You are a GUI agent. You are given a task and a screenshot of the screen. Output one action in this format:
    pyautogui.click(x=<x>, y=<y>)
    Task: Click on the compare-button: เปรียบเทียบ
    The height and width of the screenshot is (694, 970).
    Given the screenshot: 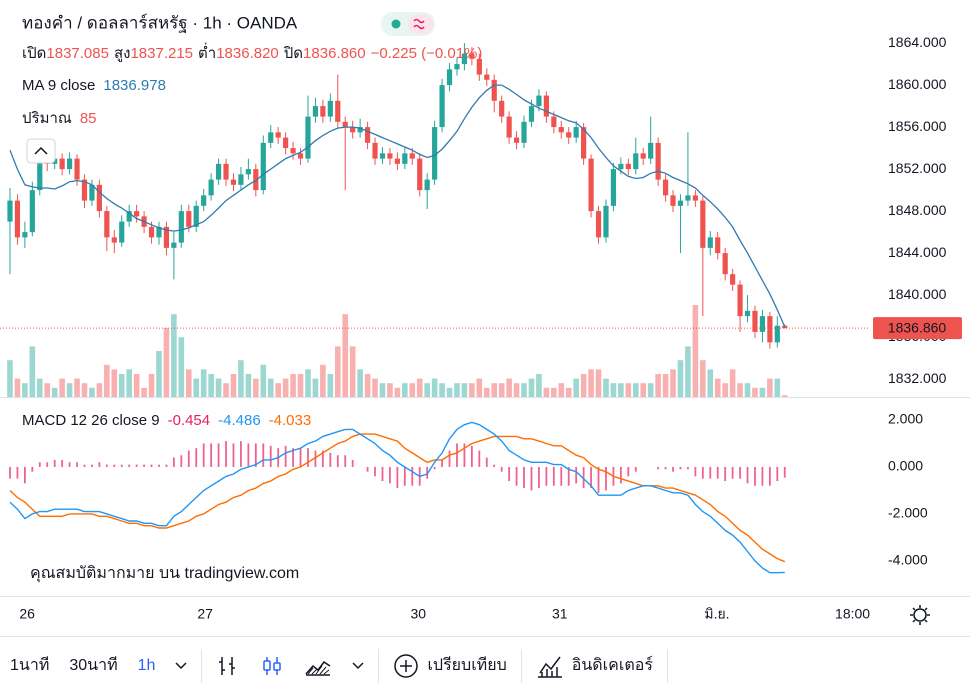 What is the action you would take?
    pyautogui.click(x=449, y=665)
    